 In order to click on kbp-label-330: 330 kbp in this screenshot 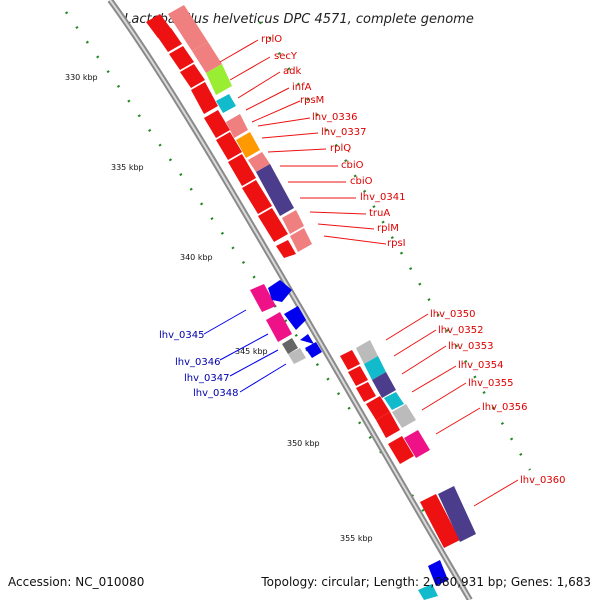, I will do `click(81, 77)`.